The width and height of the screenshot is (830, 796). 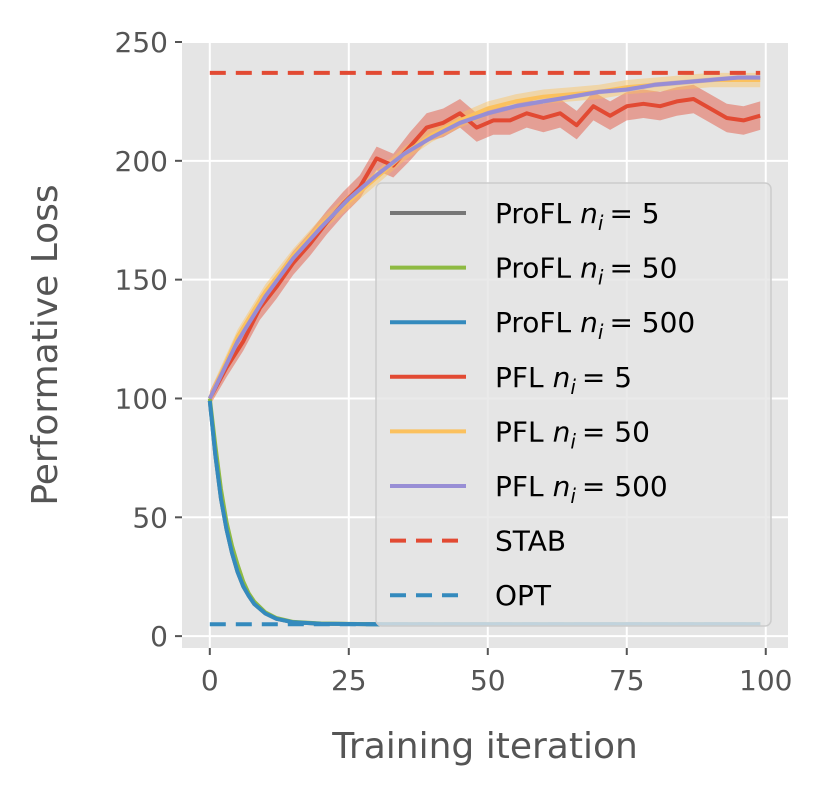 I want to click on y-tick-label: 50, so click(x=150, y=517).